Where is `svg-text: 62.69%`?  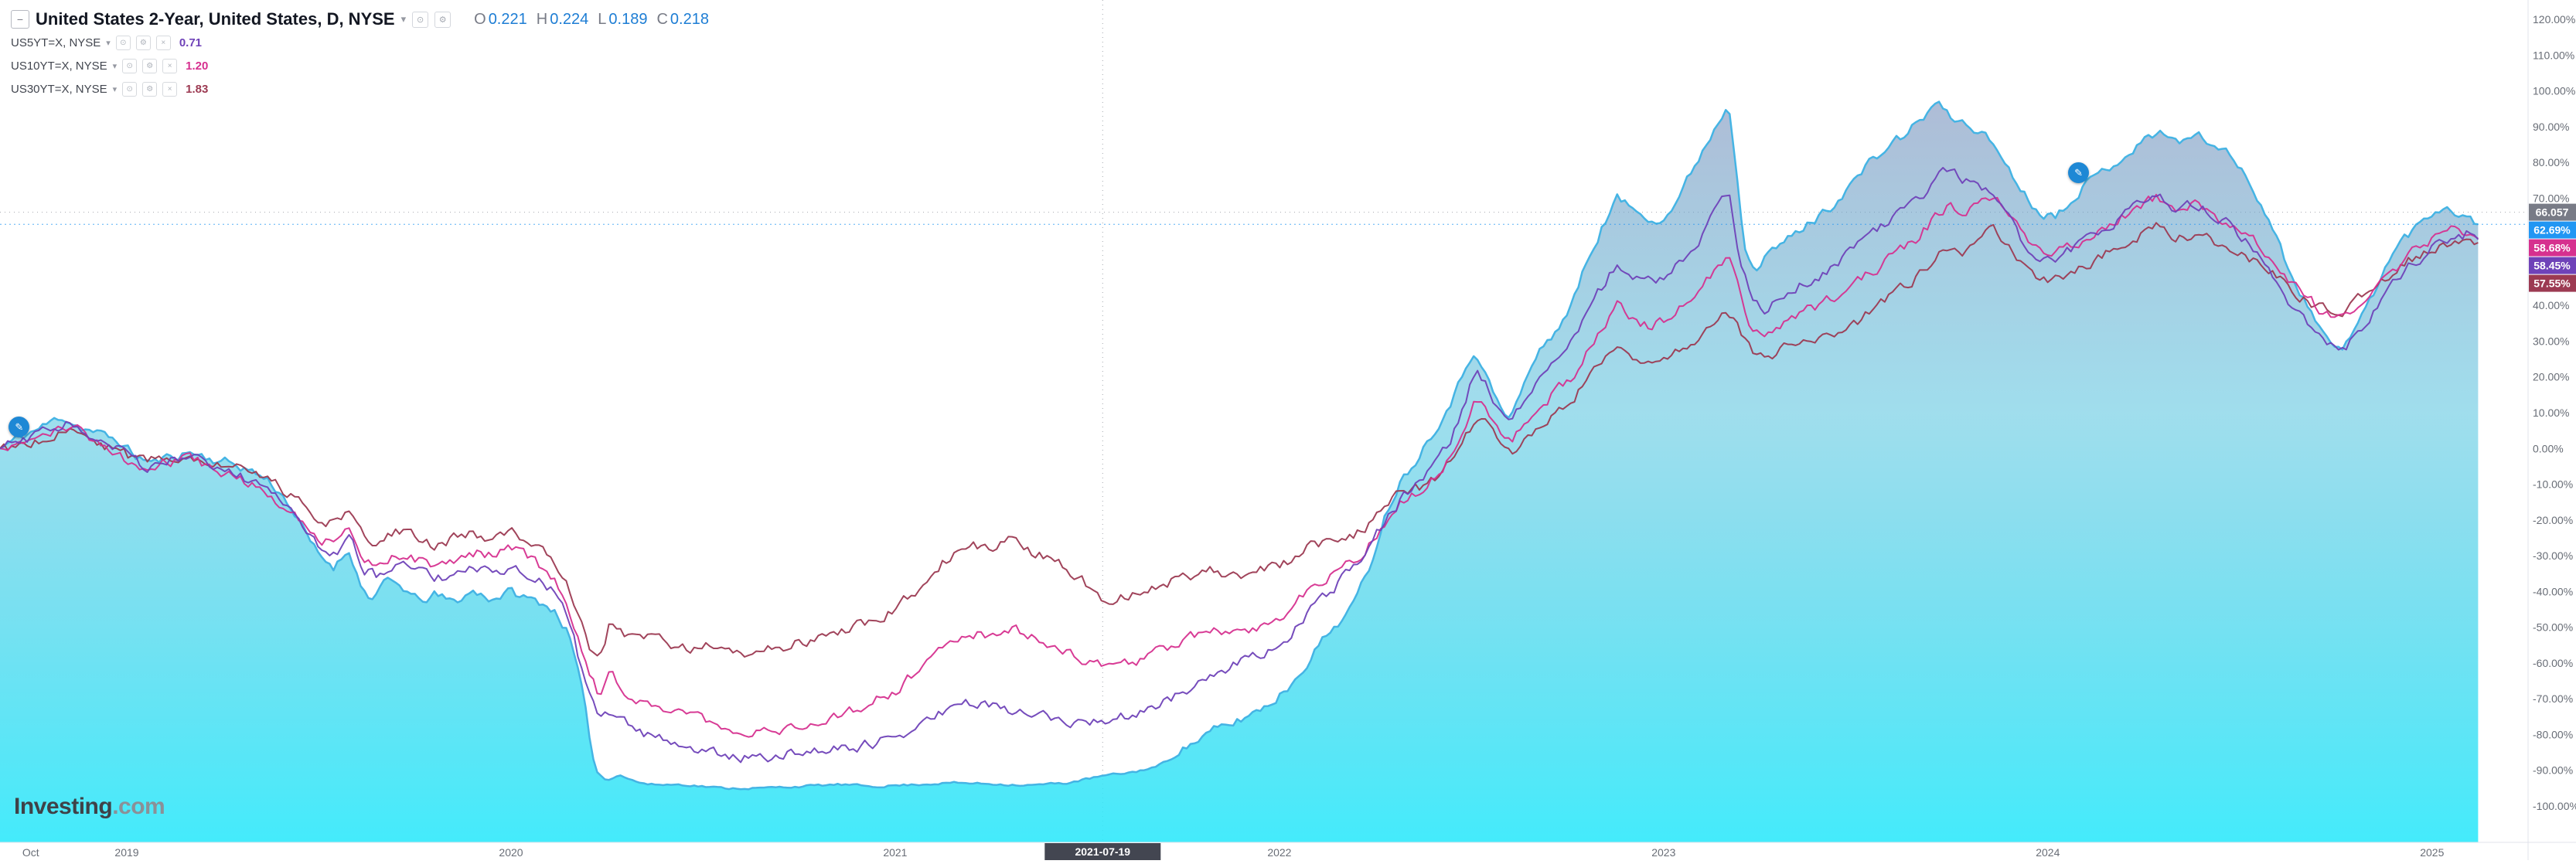
svg-text: 62.69% is located at coordinates (2552, 230).